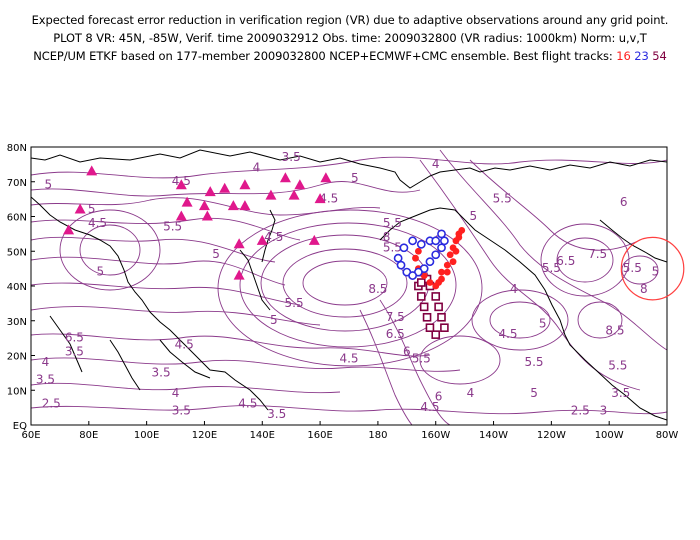 The image size is (700, 540). I want to click on lat-label: 40N, so click(17, 287).